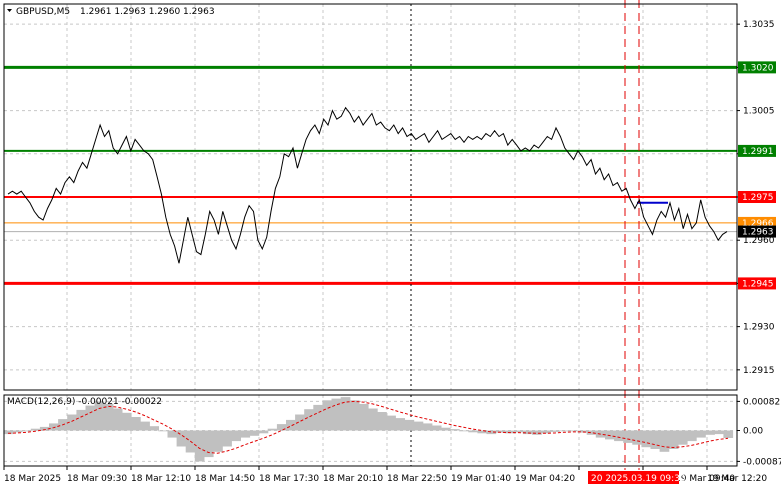 The image size is (781, 493). I want to click on orange-level-label: 1.2966, so click(758, 224).